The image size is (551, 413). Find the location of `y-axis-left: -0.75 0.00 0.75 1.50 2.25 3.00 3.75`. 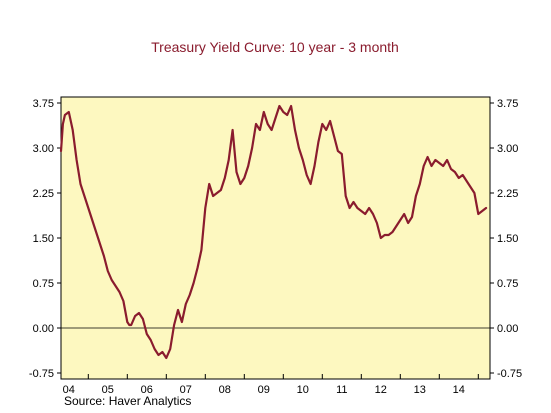

y-axis-left: -0.75 0.00 0.75 1.50 2.25 3.00 3.75 is located at coordinates (45, 239).